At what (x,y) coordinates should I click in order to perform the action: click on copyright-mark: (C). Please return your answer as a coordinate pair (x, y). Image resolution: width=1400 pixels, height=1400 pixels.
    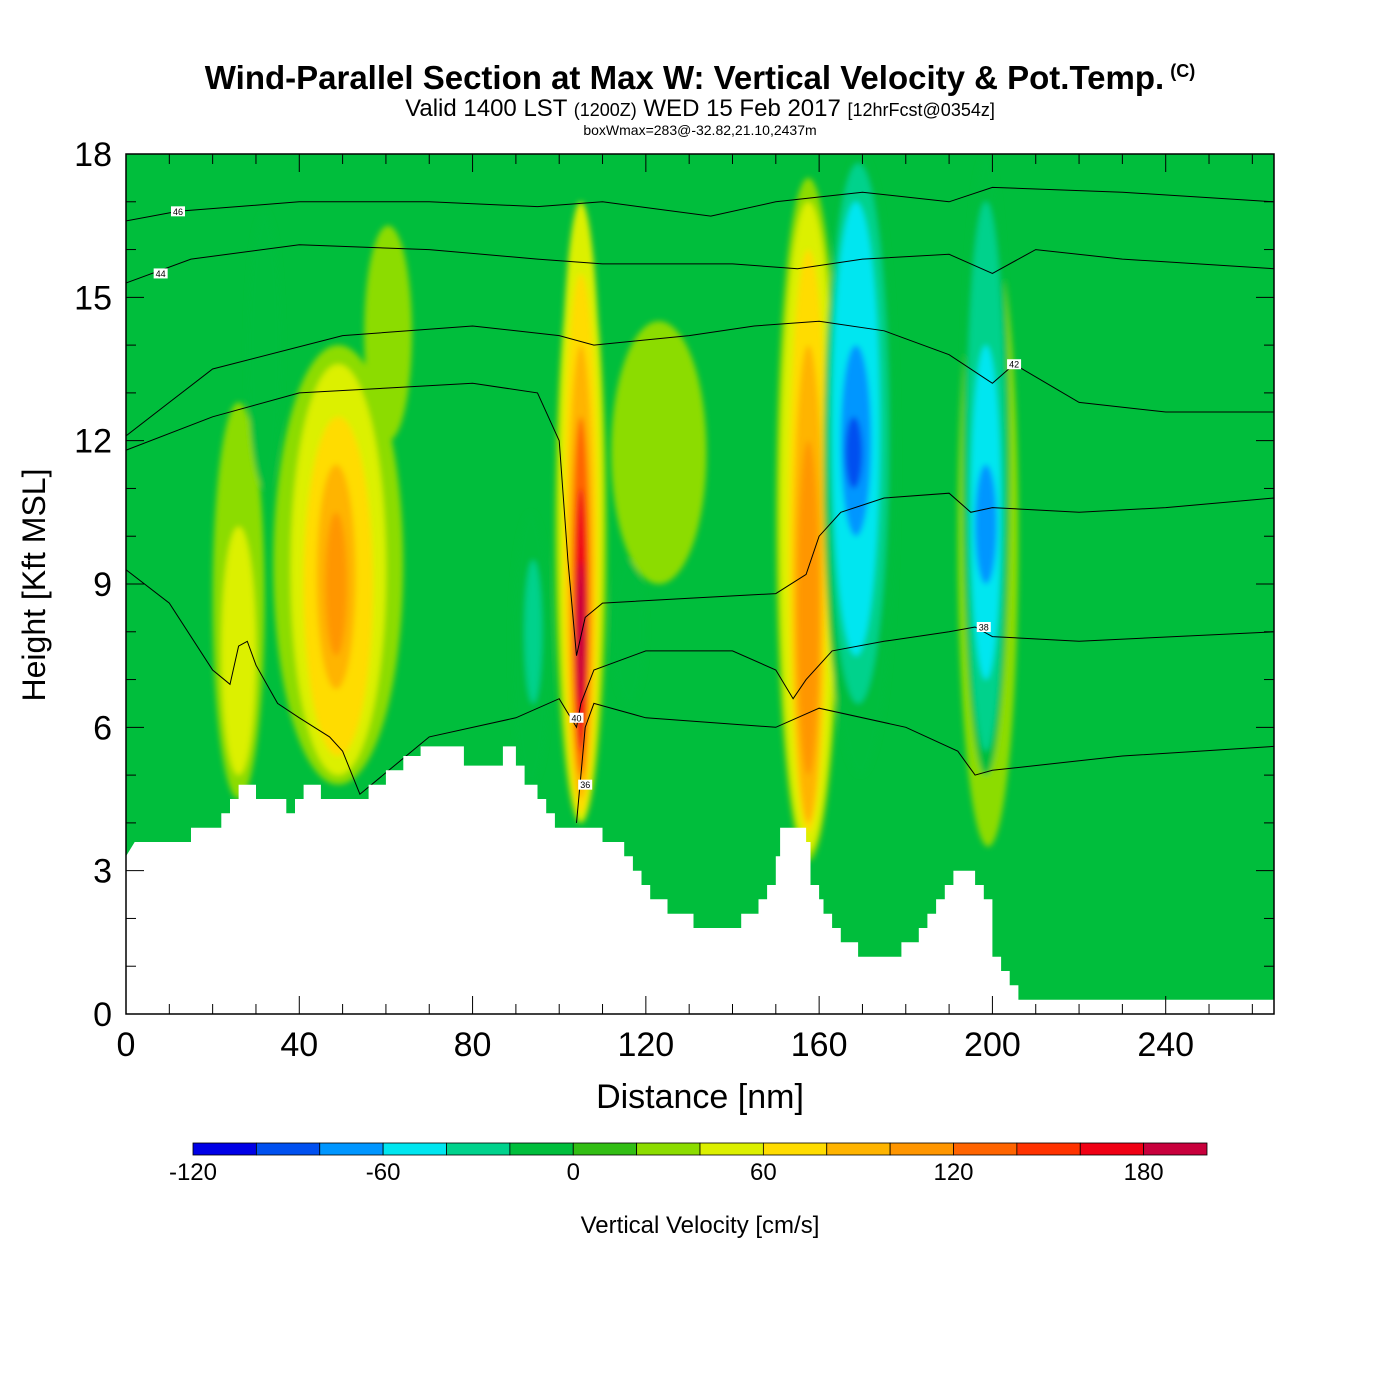
    Looking at the image, I should click on (1183, 71).